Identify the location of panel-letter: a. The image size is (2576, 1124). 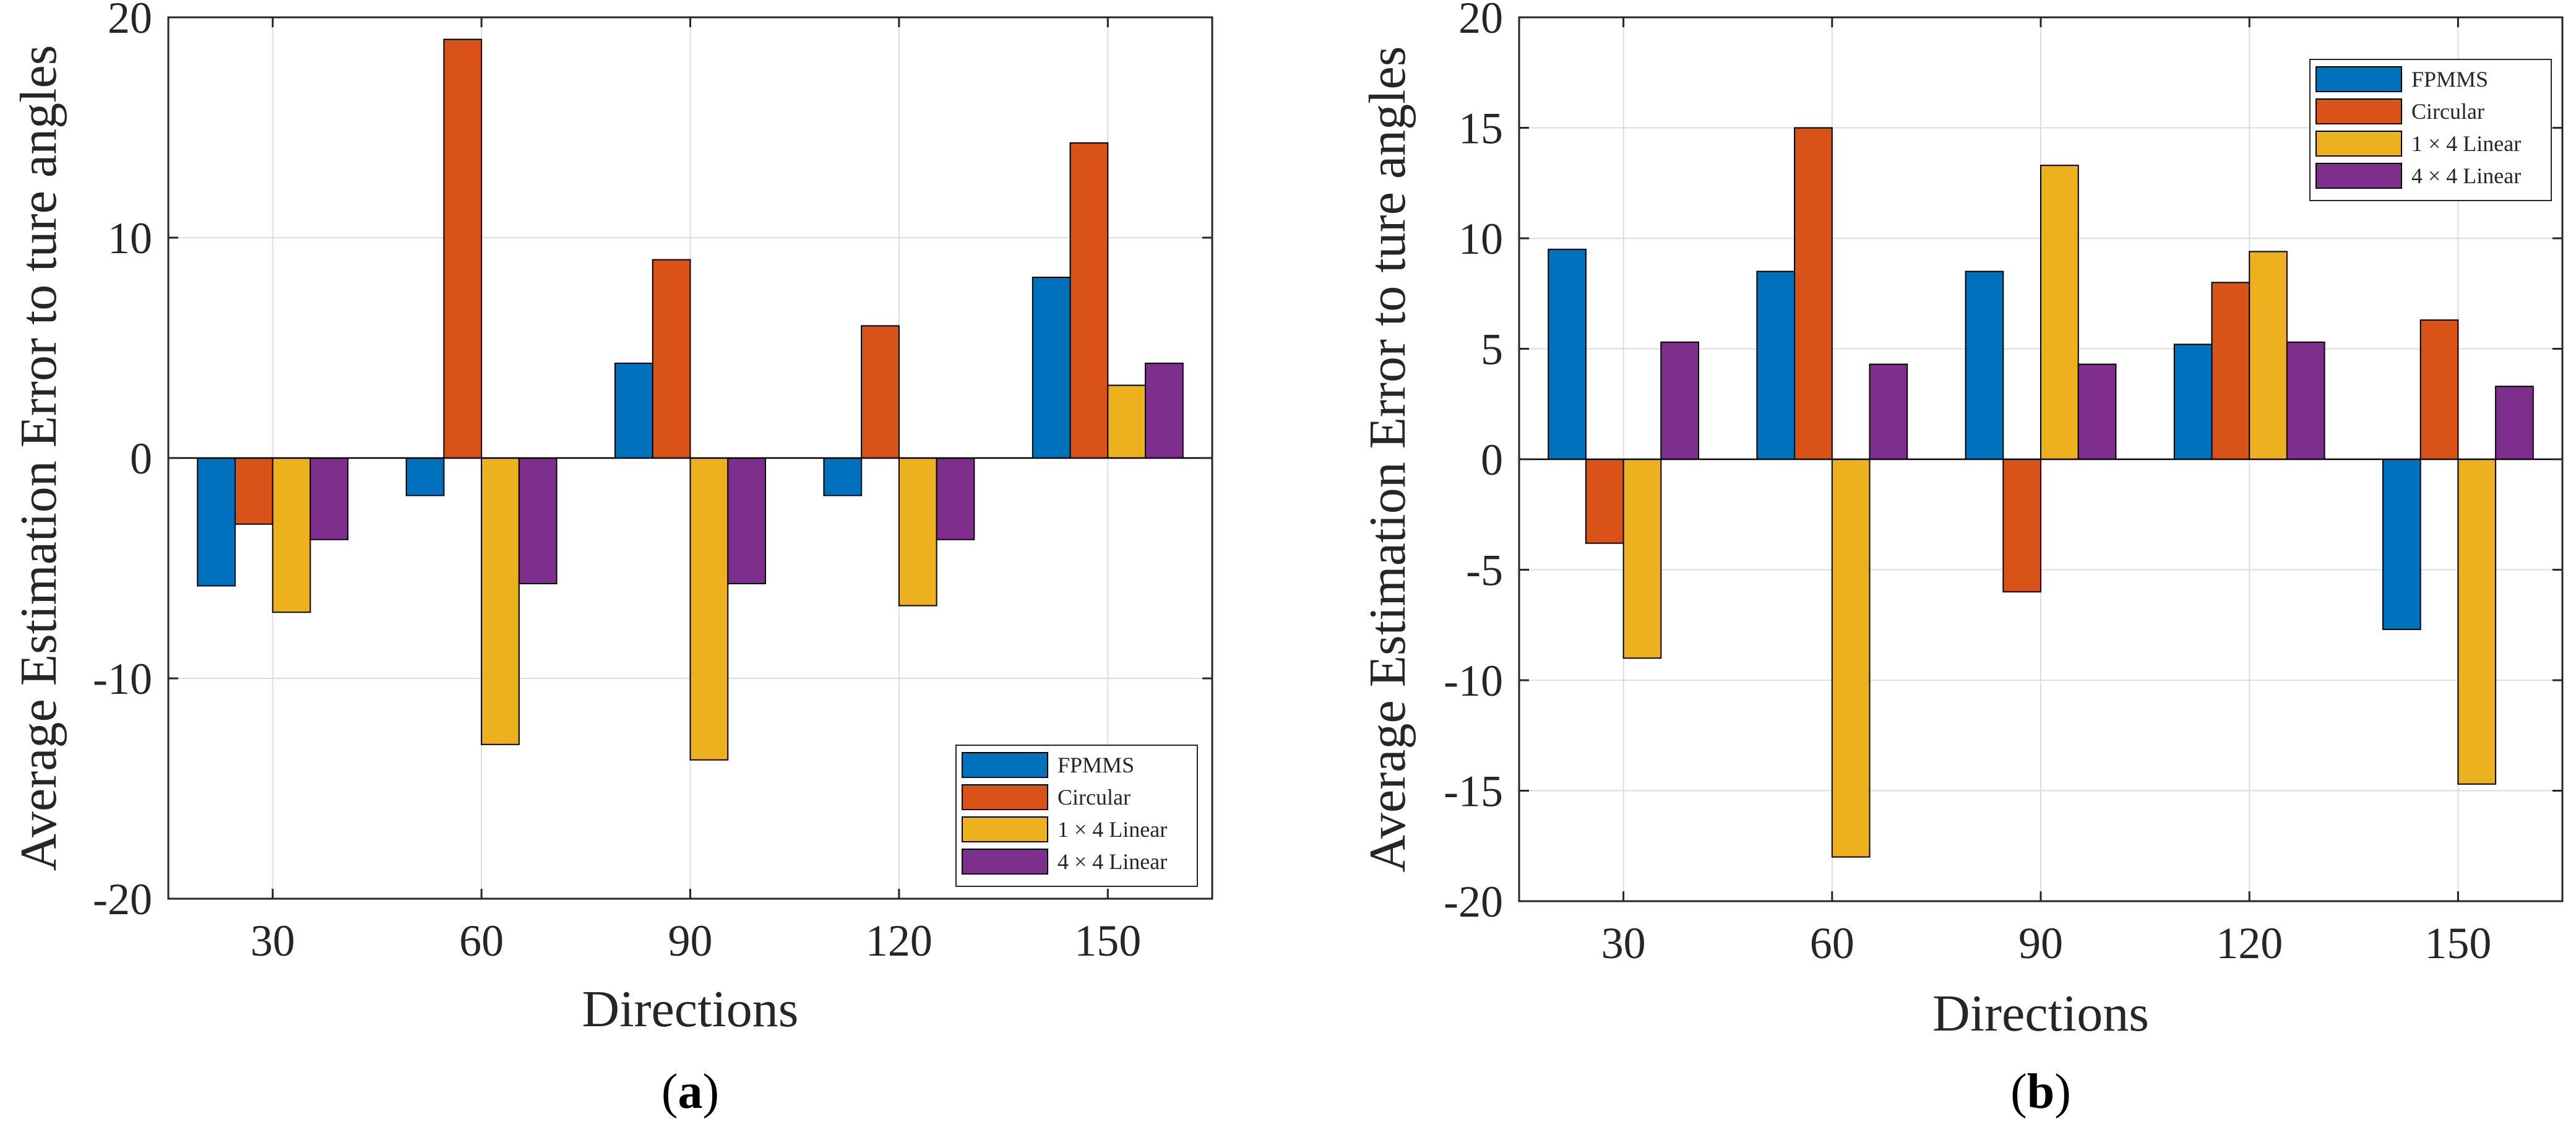
(690, 1092).